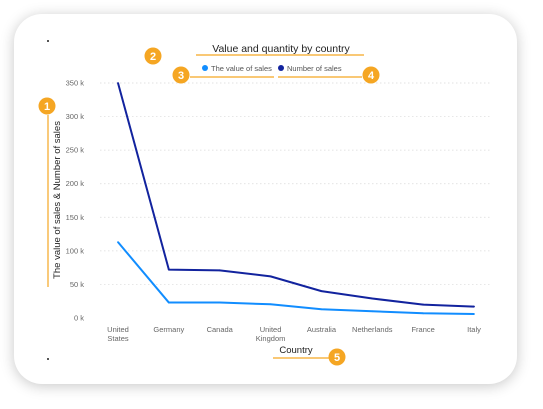  I want to click on legend-label-count: Number of sales, so click(314, 68).